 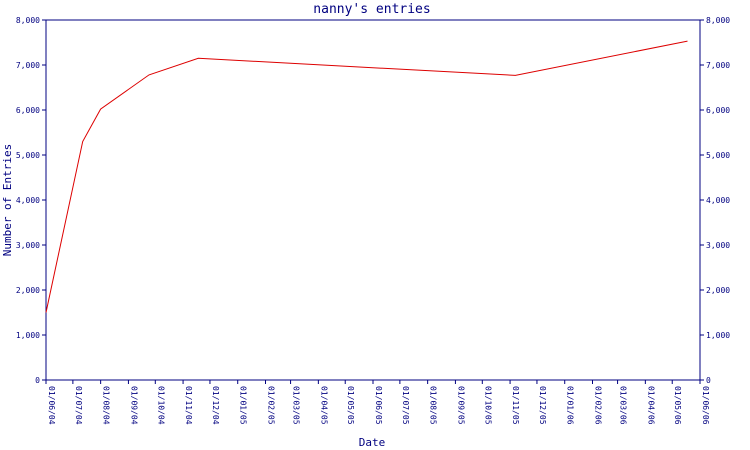 What do you see at coordinates (323, 405) in the screenshot?
I see `x-tick-label: 01/04/05` at bounding box center [323, 405].